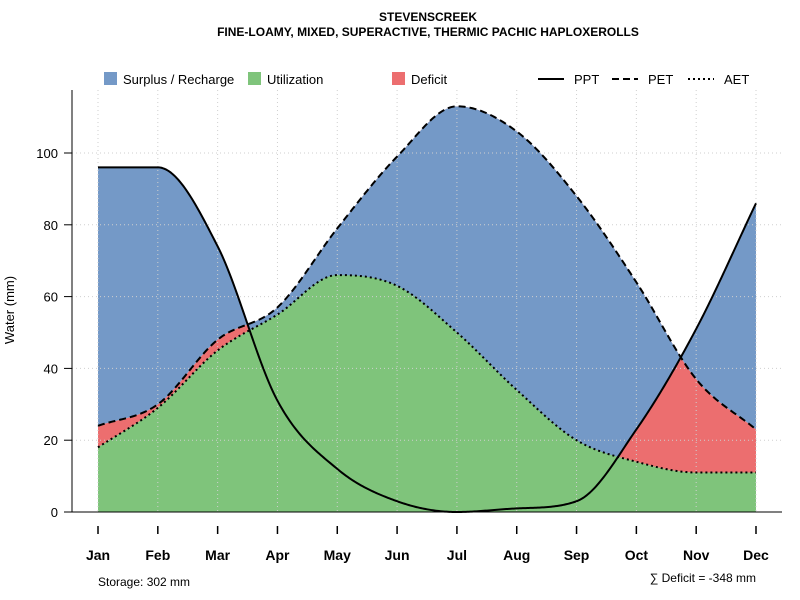 This screenshot has width=800, height=600. What do you see at coordinates (295, 79) in the screenshot?
I see `legend-label-utilization: Utilization` at bounding box center [295, 79].